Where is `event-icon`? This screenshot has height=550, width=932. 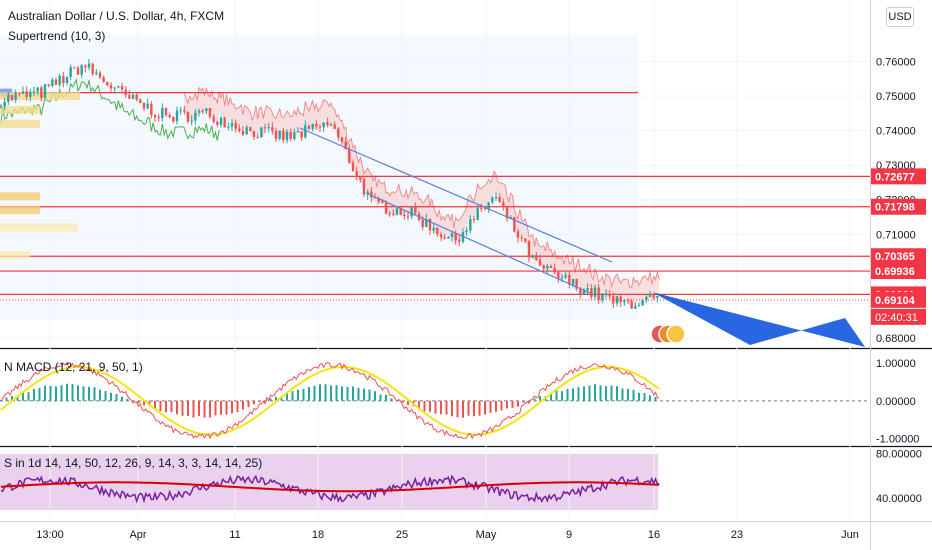
event-icon is located at coordinates (676, 334).